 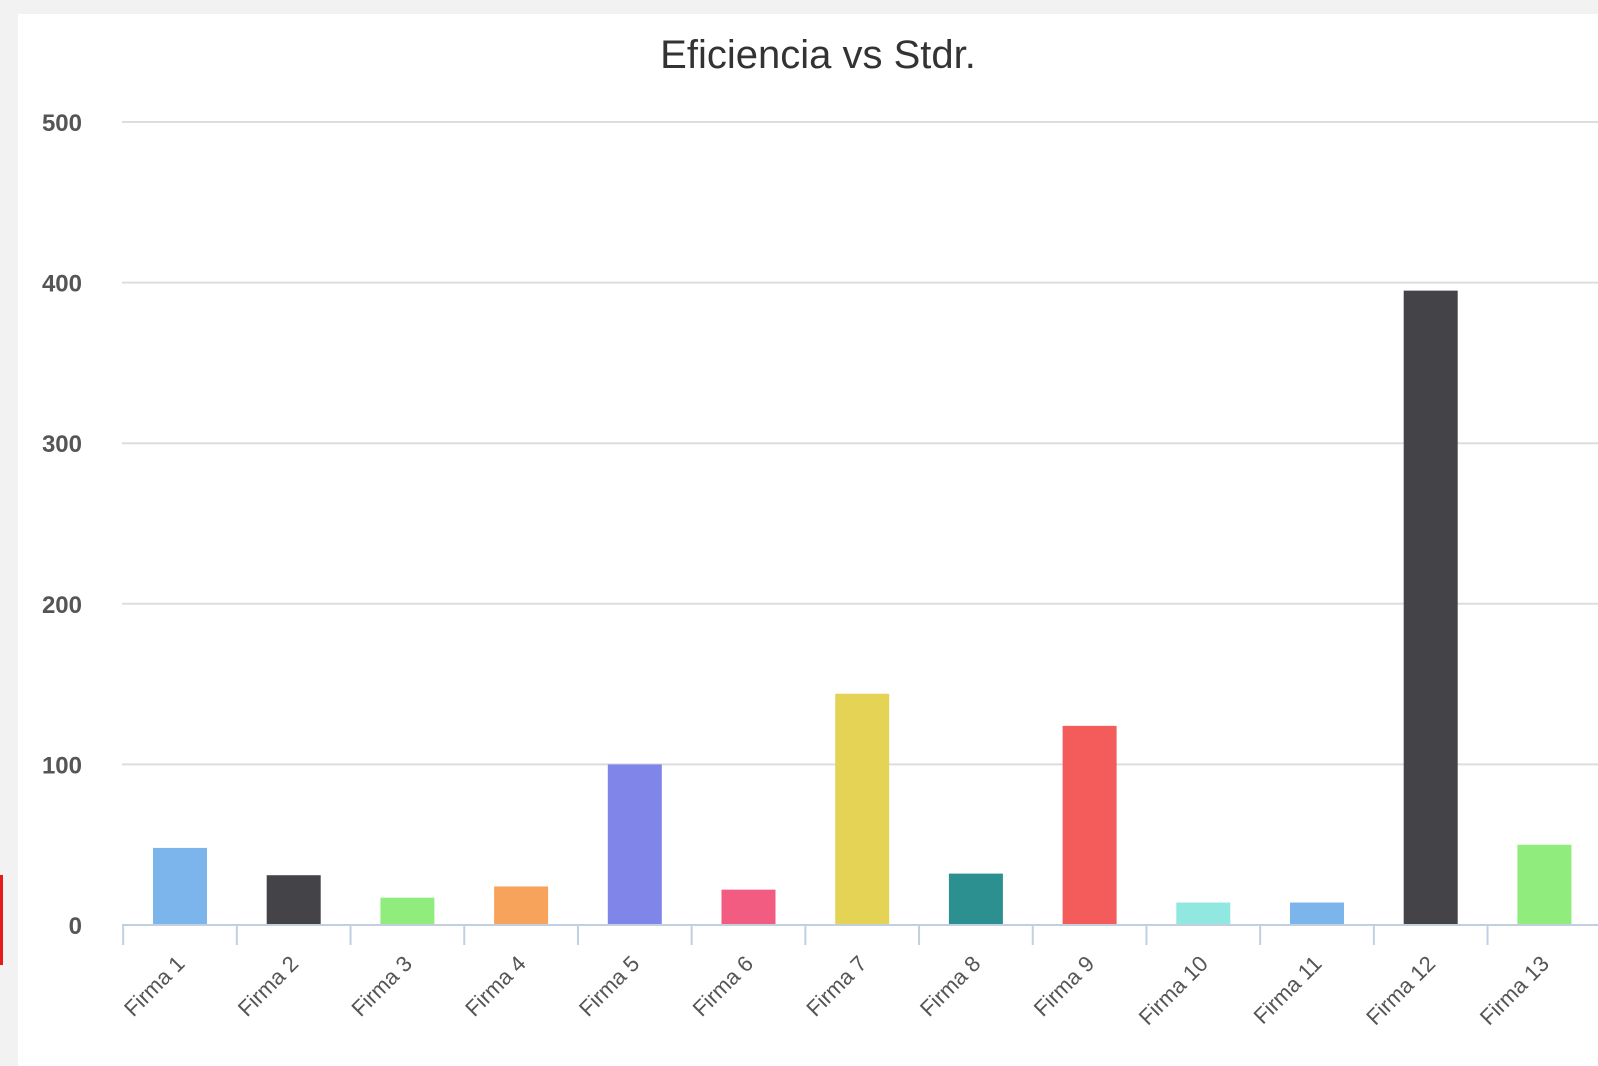 I want to click on x-tick-label: Firma 3, so click(x=382, y=986).